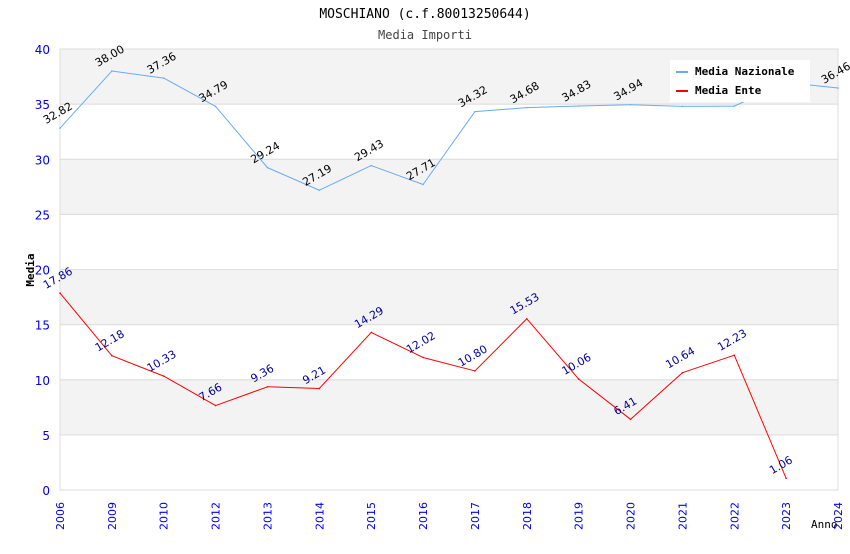 This screenshot has width=850, height=554. What do you see at coordinates (42, 50) in the screenshot?
I see `y-tick-label: 40` at bounding box center [42, 50].